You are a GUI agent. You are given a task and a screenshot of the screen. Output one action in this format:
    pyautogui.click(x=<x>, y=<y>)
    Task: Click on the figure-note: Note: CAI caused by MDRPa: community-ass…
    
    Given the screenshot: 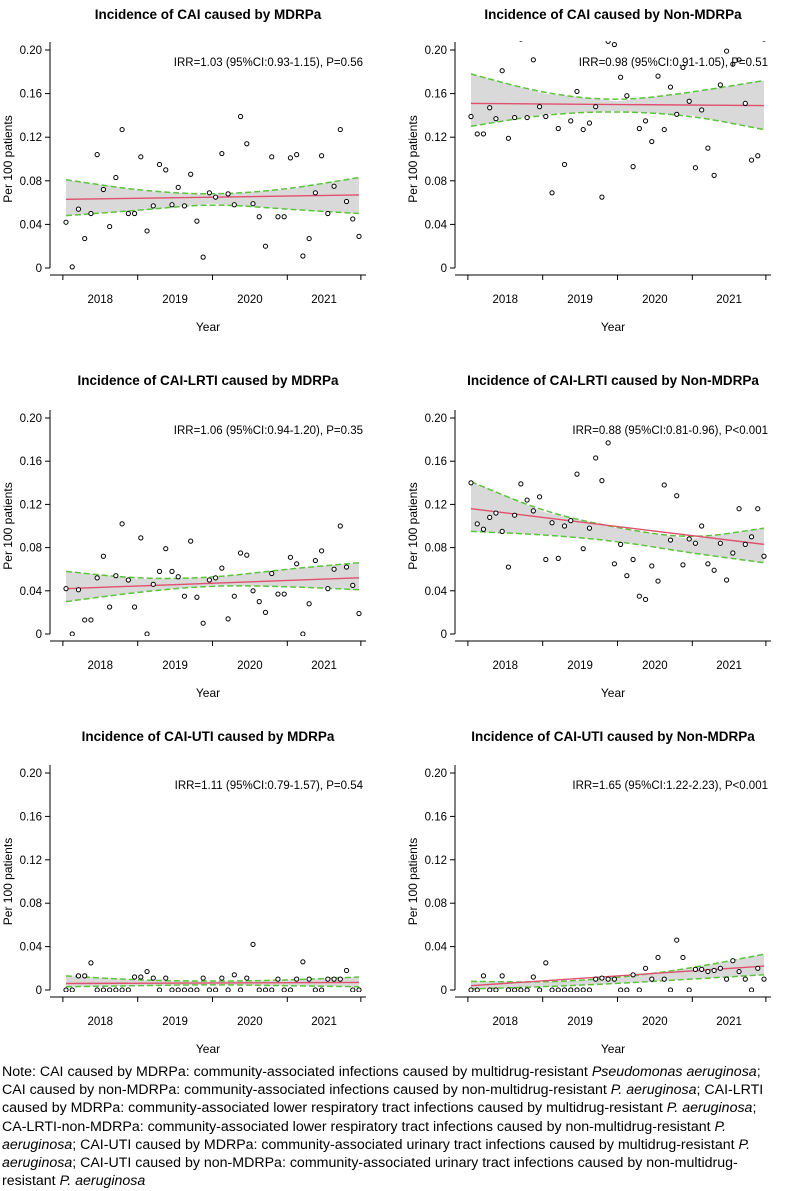 What is the action you would take?
    pyautogui.click(x=393, y=1126)
    